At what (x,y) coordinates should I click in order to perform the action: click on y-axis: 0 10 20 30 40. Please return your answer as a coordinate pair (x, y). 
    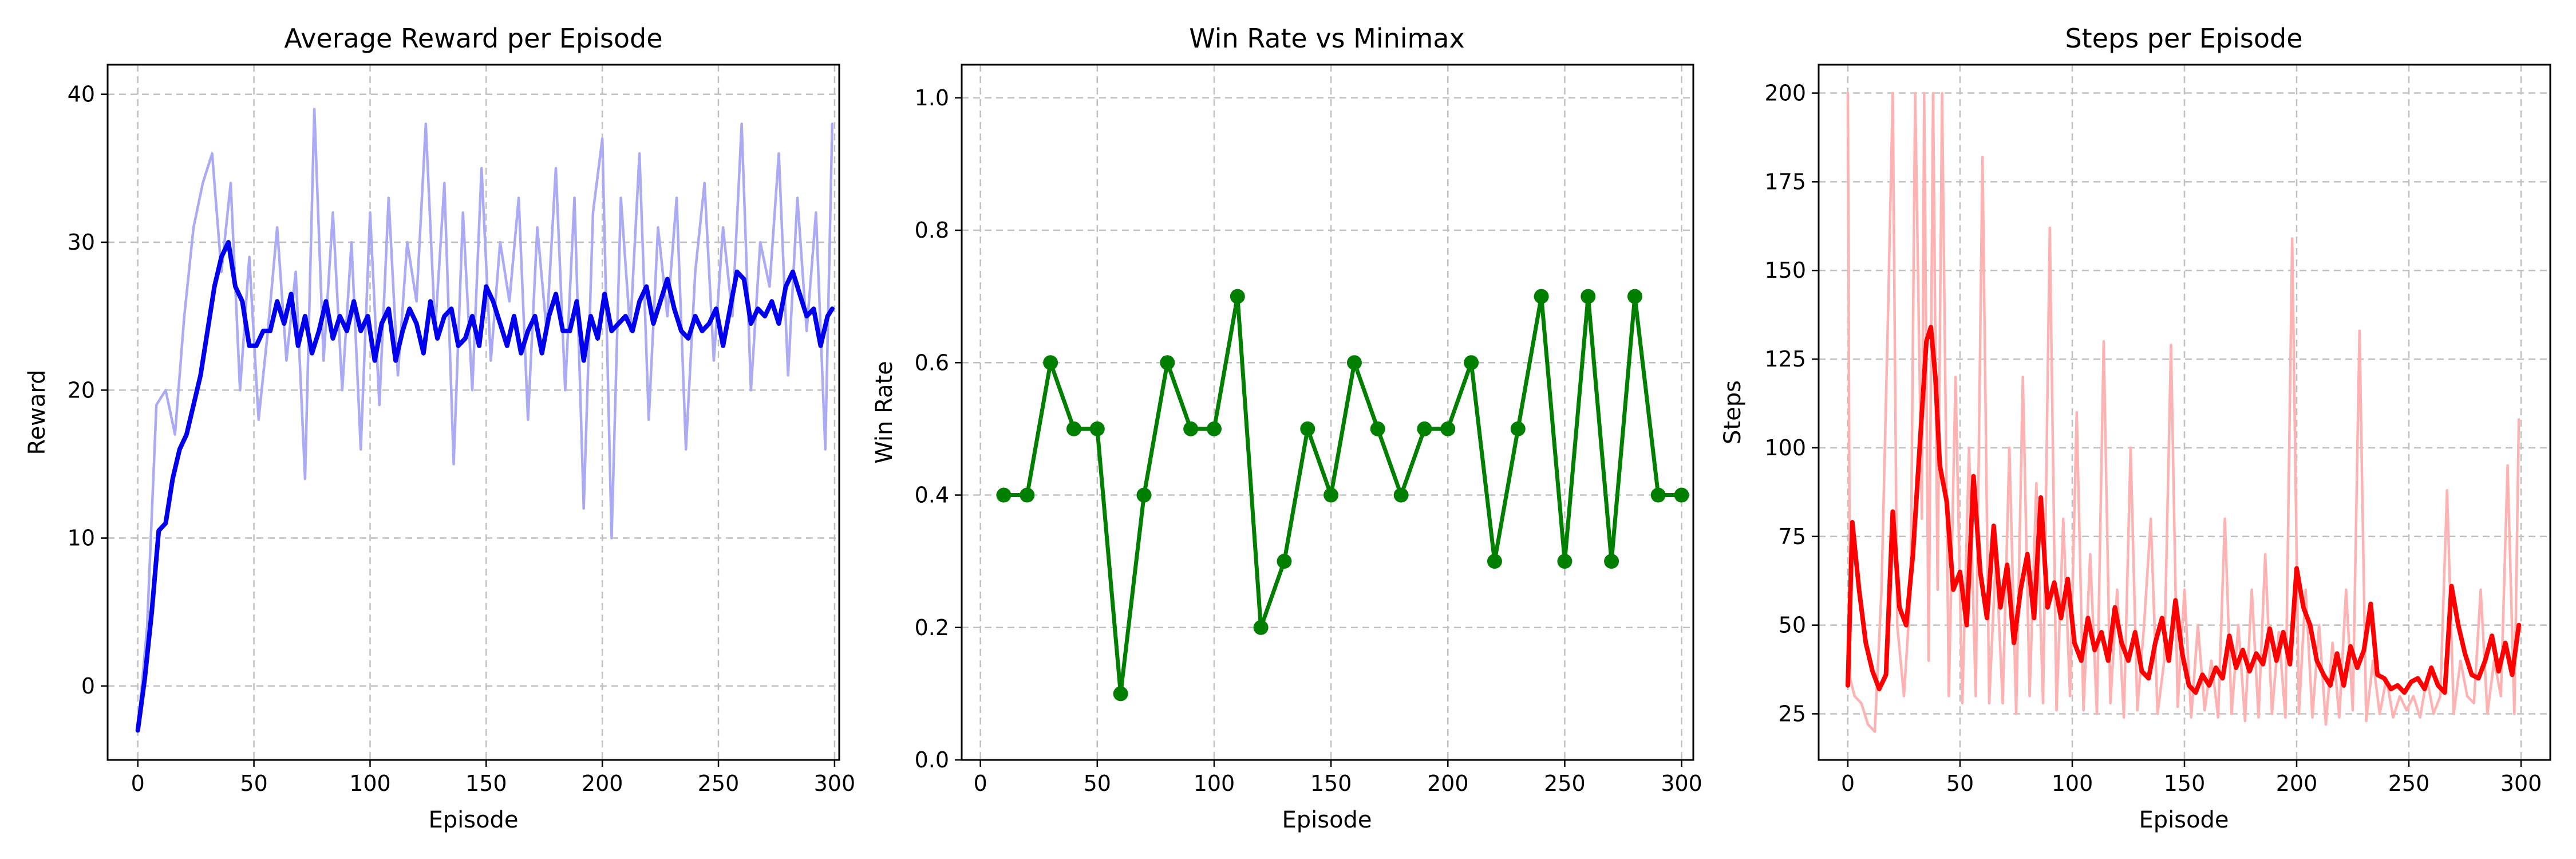
    Looking at the image, I should click on (88, 390).